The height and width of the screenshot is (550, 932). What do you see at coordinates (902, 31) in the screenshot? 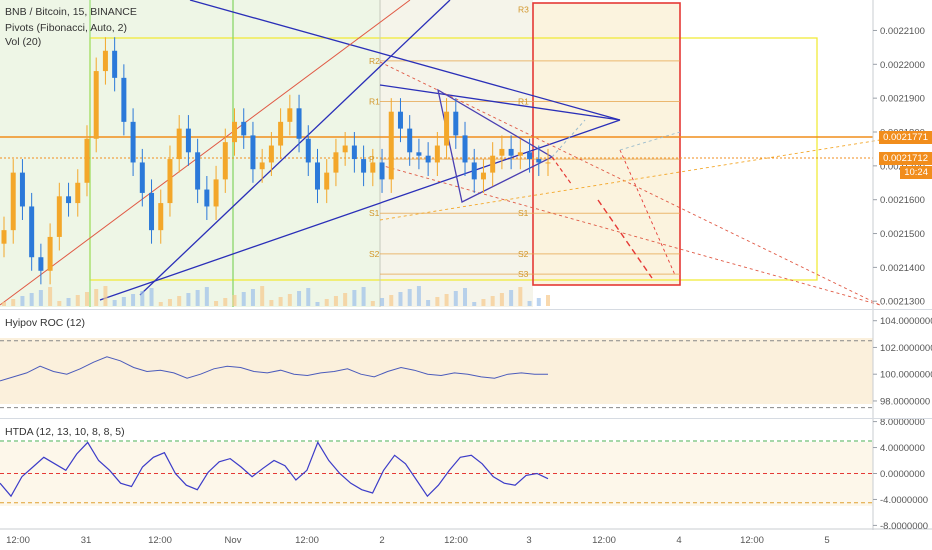
I see `price-axis-tick-label: 0.0022100` at bounding box center [902, 31].